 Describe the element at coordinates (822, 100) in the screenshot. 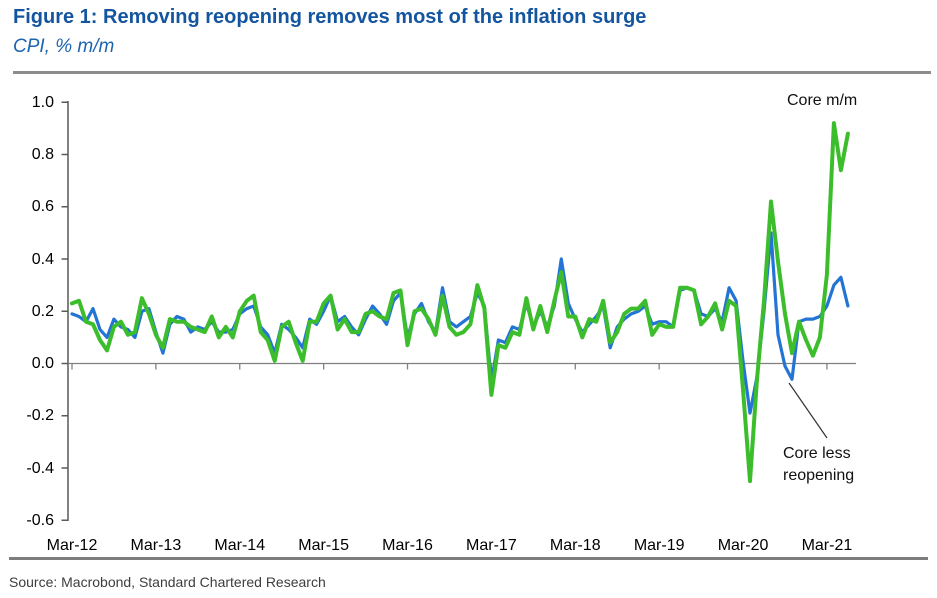

I see `series-label-core: Core m/m` at that location.